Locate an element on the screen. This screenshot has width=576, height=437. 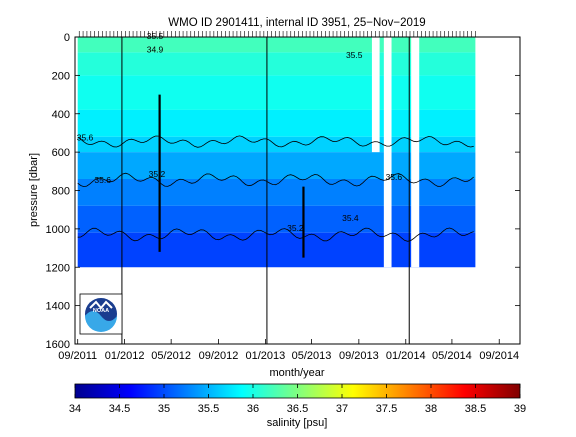
colorbar-tick-label: 35 is located at coordinates (164, 409).